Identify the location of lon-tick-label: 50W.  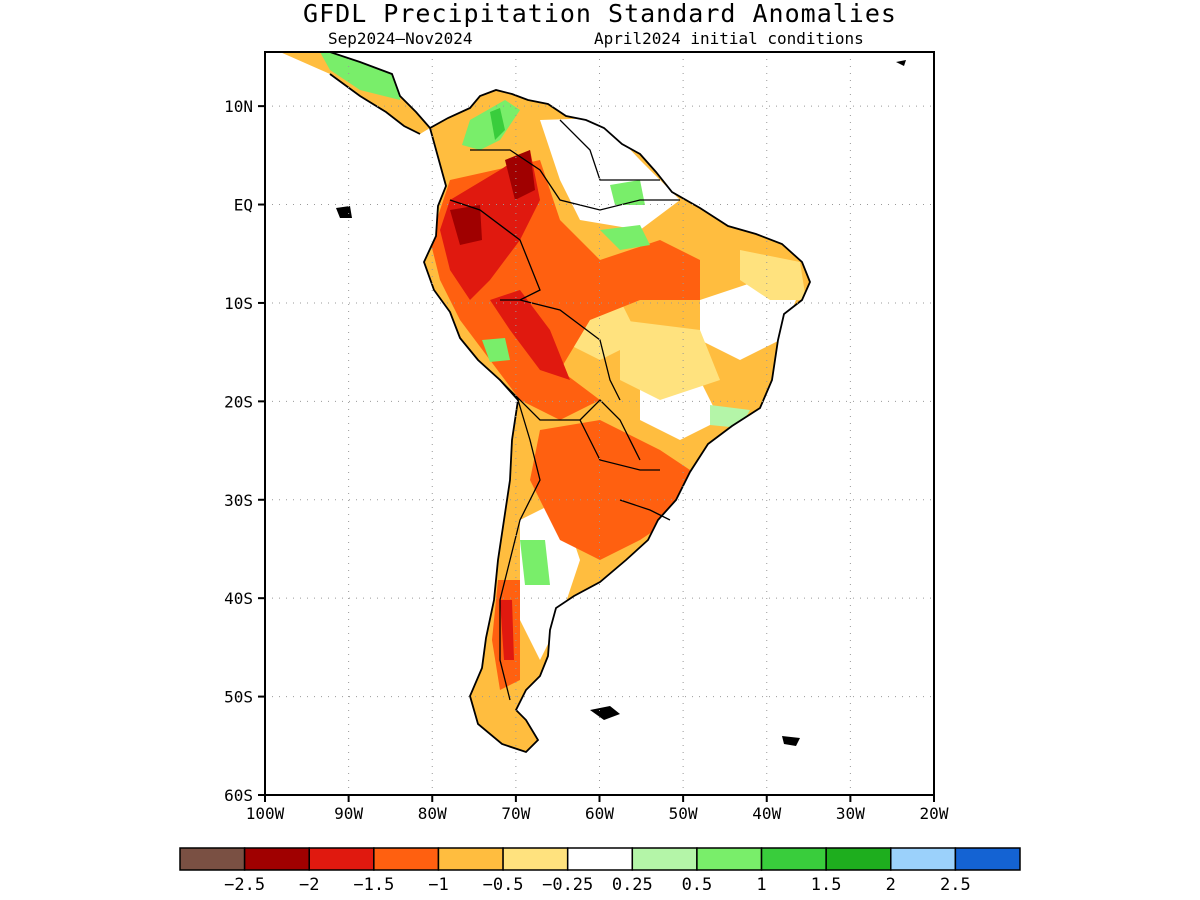
(683, 813).